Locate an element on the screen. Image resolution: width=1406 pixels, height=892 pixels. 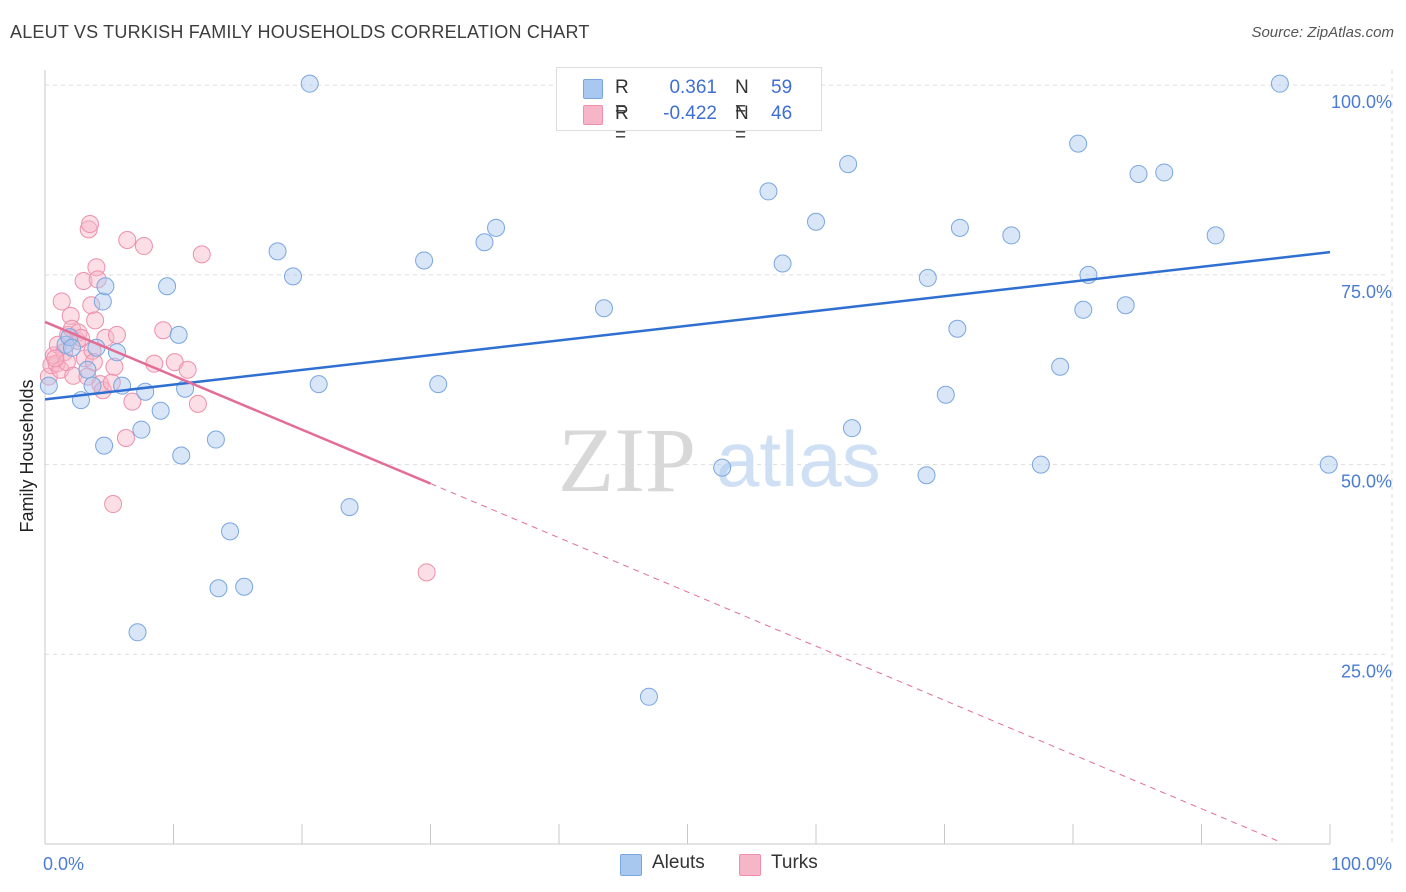
legend-label: Aleuts is located at coordinates (678, 862).